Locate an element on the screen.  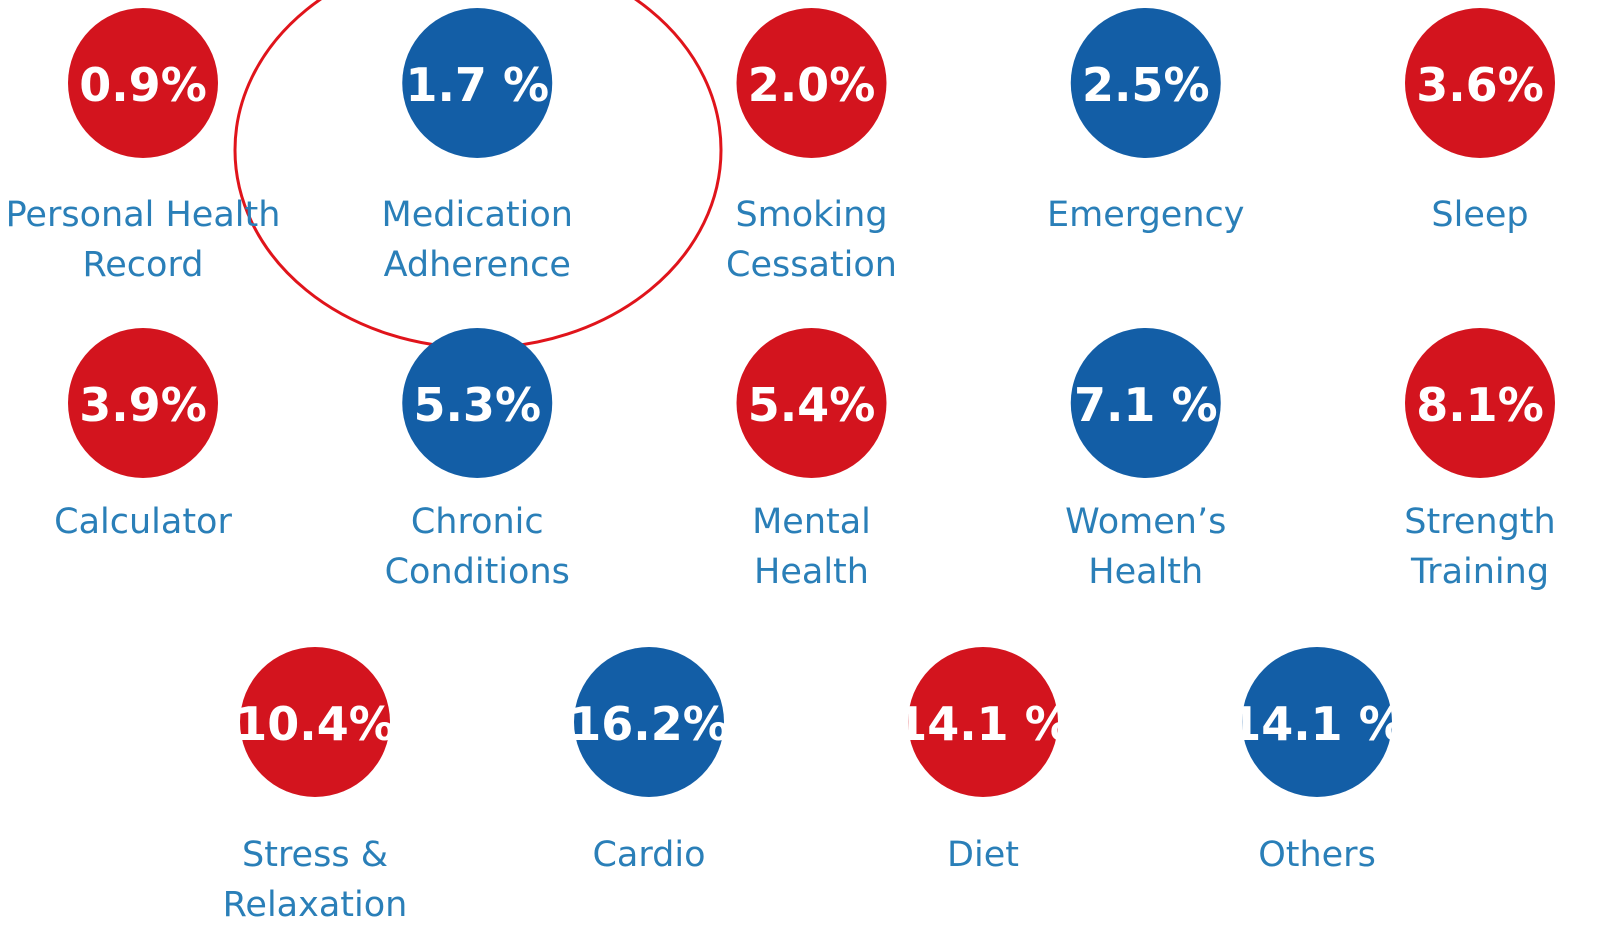
value-label: 0.9% is located at coordinates (143, 85).